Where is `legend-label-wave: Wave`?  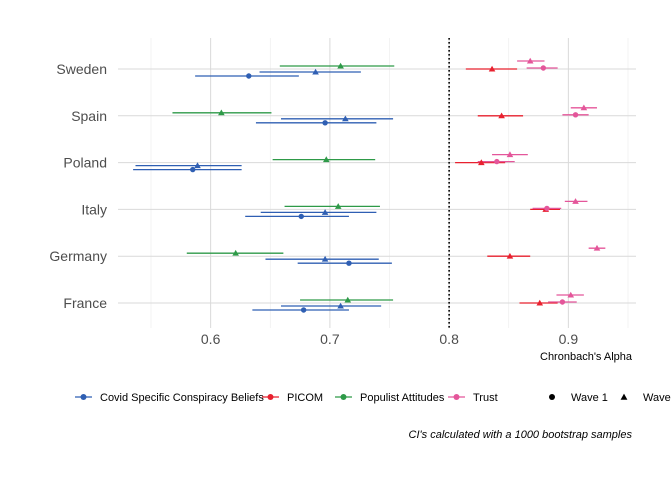 legend-label-wave: Wave is located at coordinates (657, 398).